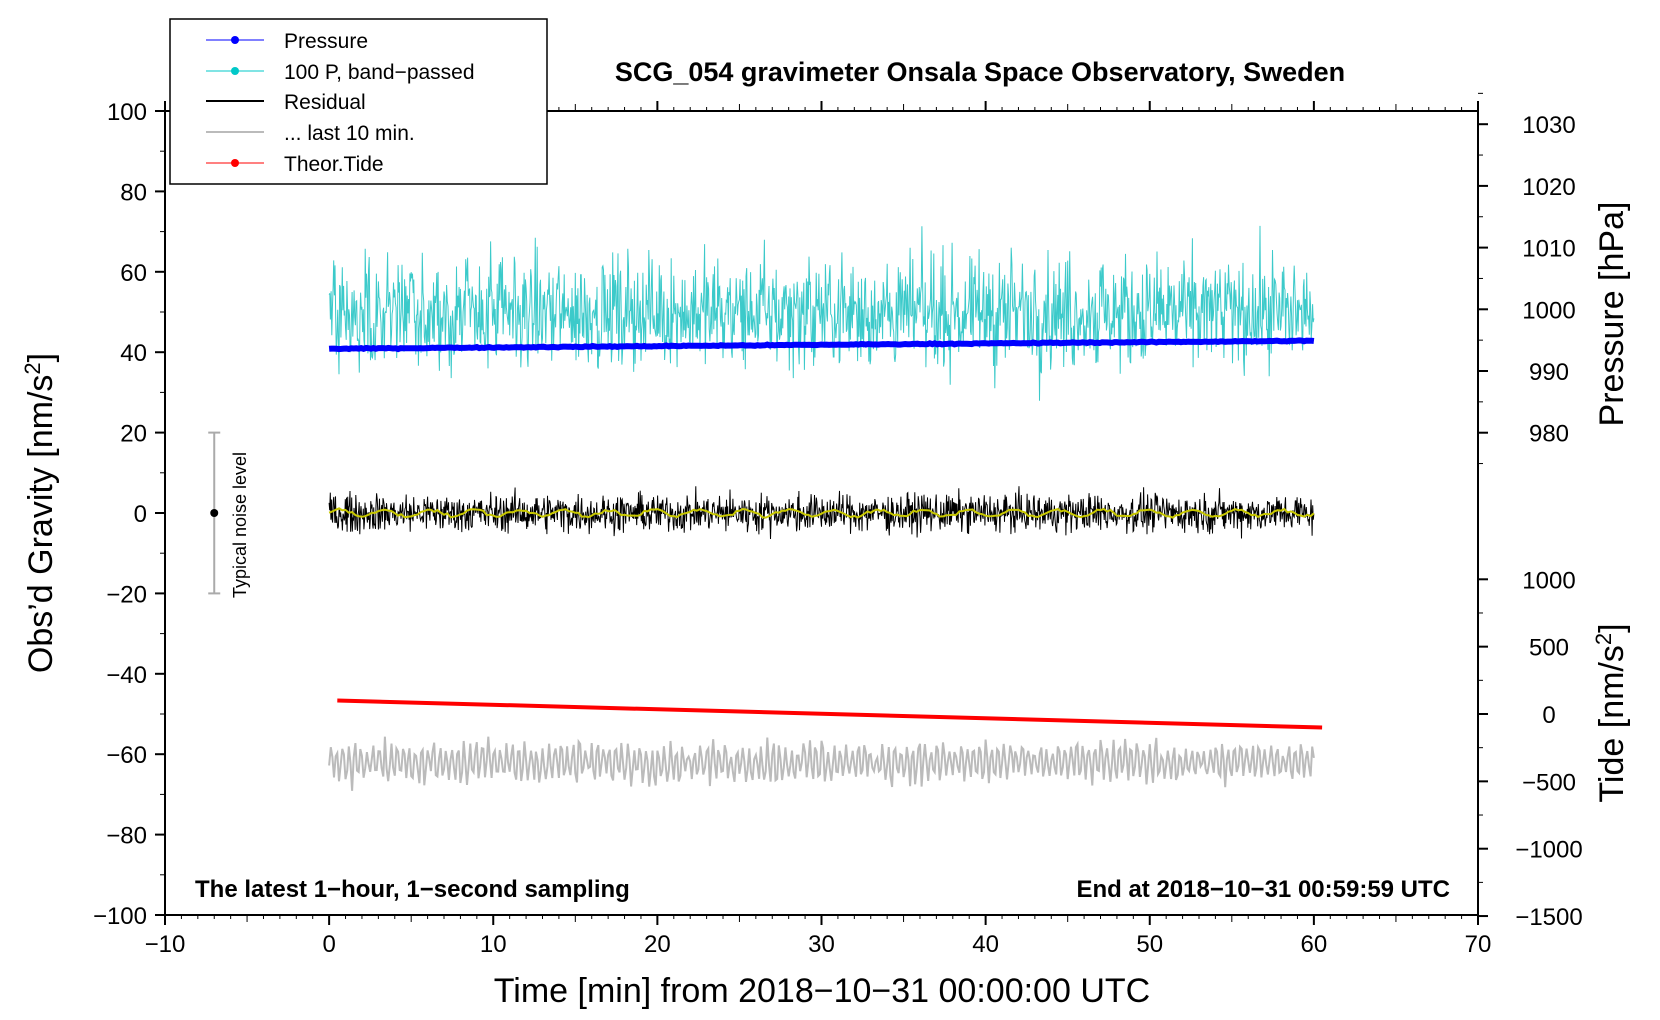 This screenshot has width=1660, height=1020. What do you see at coordinates (821, 313) in the screenshot?
I see `series-bandpass-pressure` at bounding box center [821, 313].